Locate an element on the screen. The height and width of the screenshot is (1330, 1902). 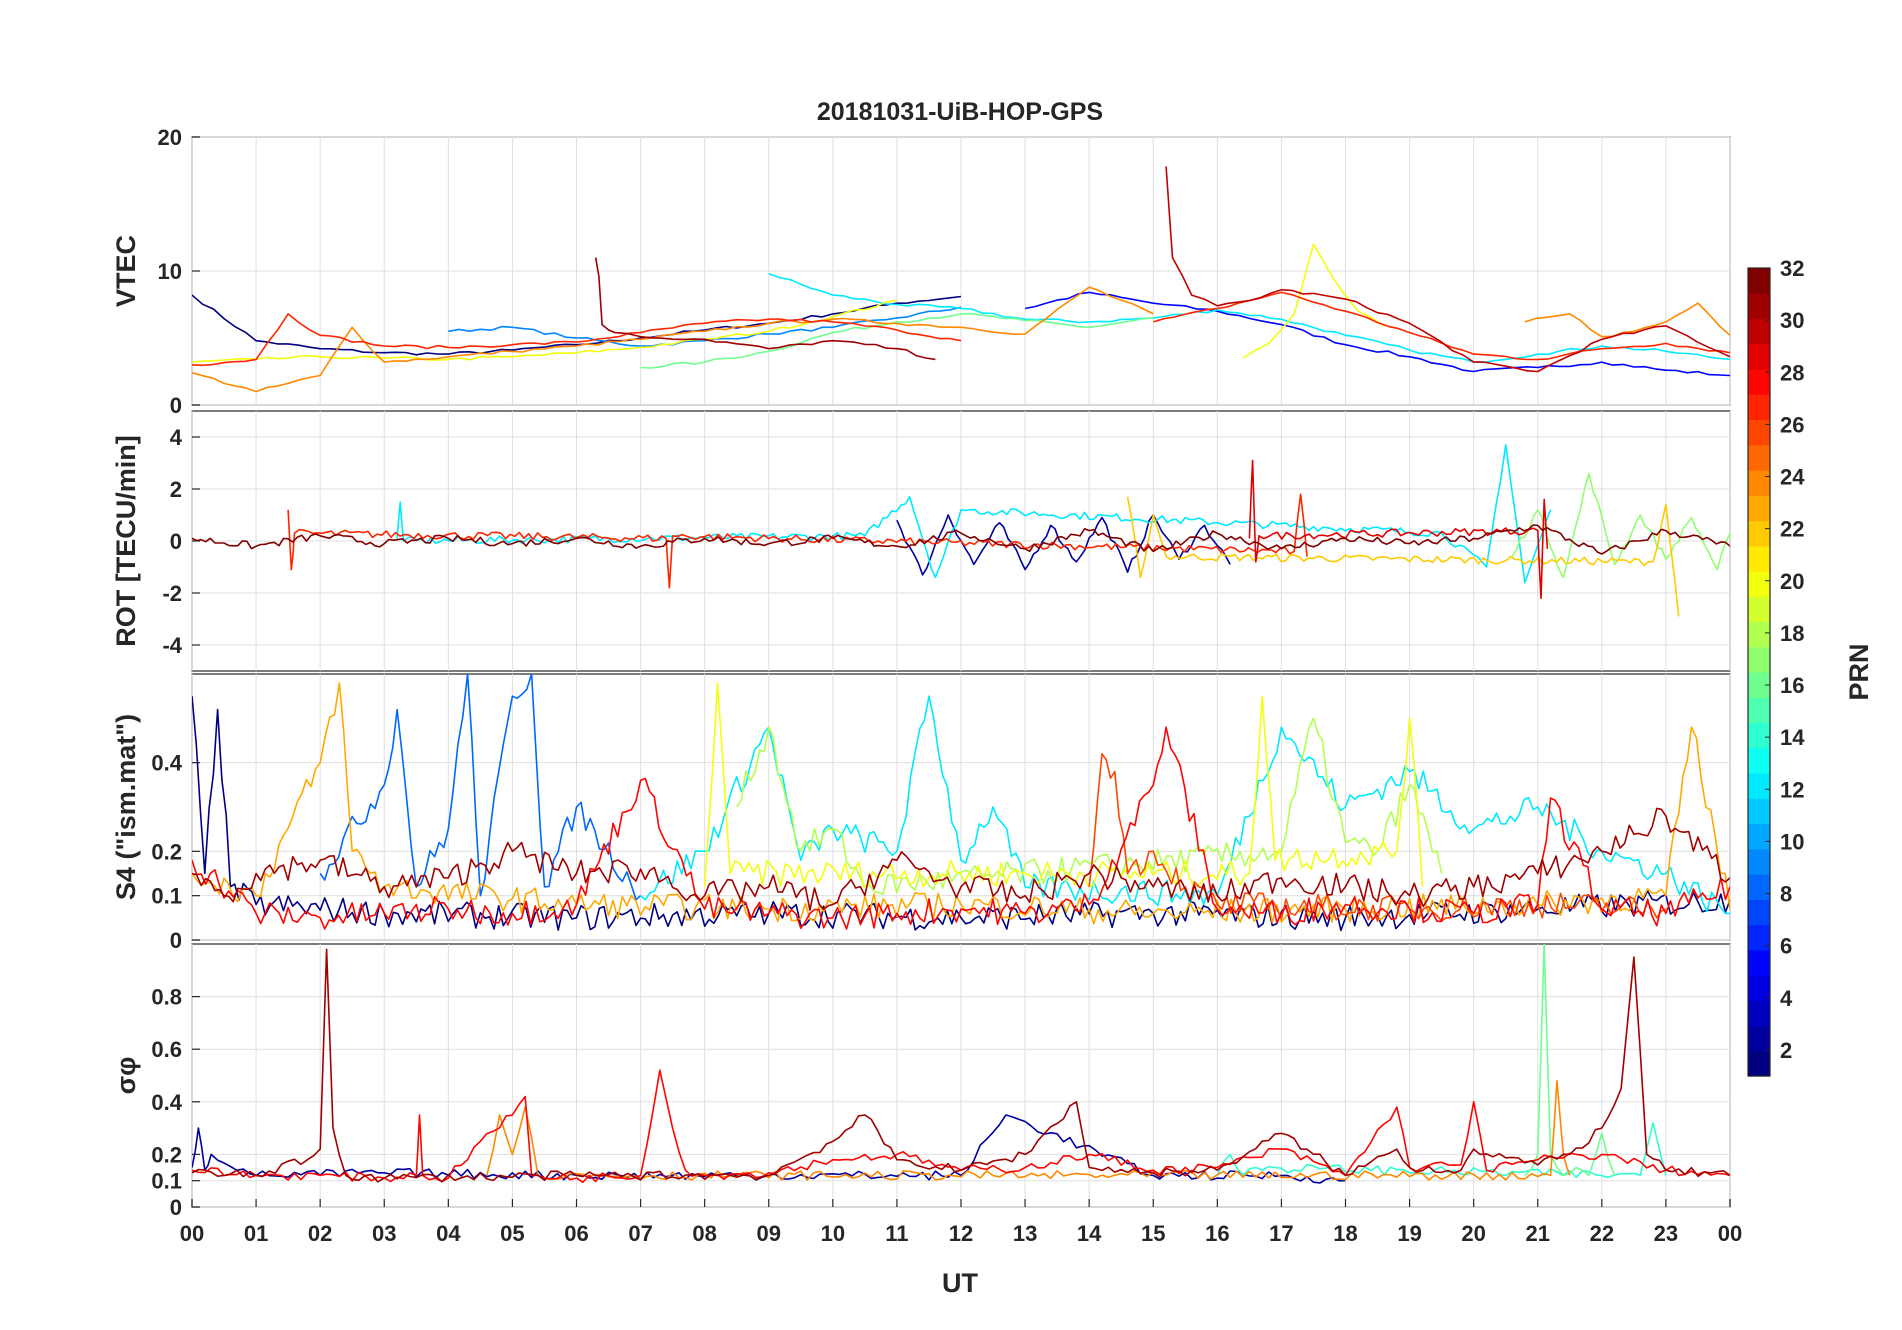
x-tick-label: 14 is located at coordinates (1089, 1233).